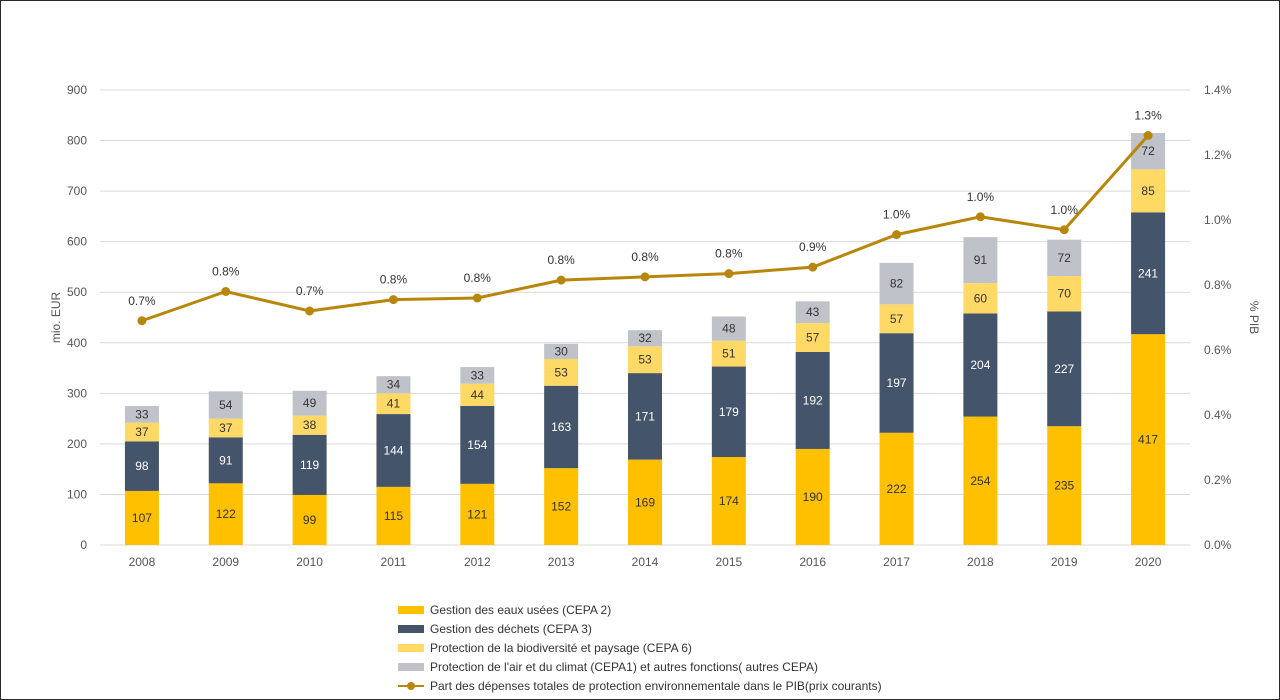 The height and width of the screenshot is (700, 1280). I want to click on bar-value-label: 222, so click(897, 489).